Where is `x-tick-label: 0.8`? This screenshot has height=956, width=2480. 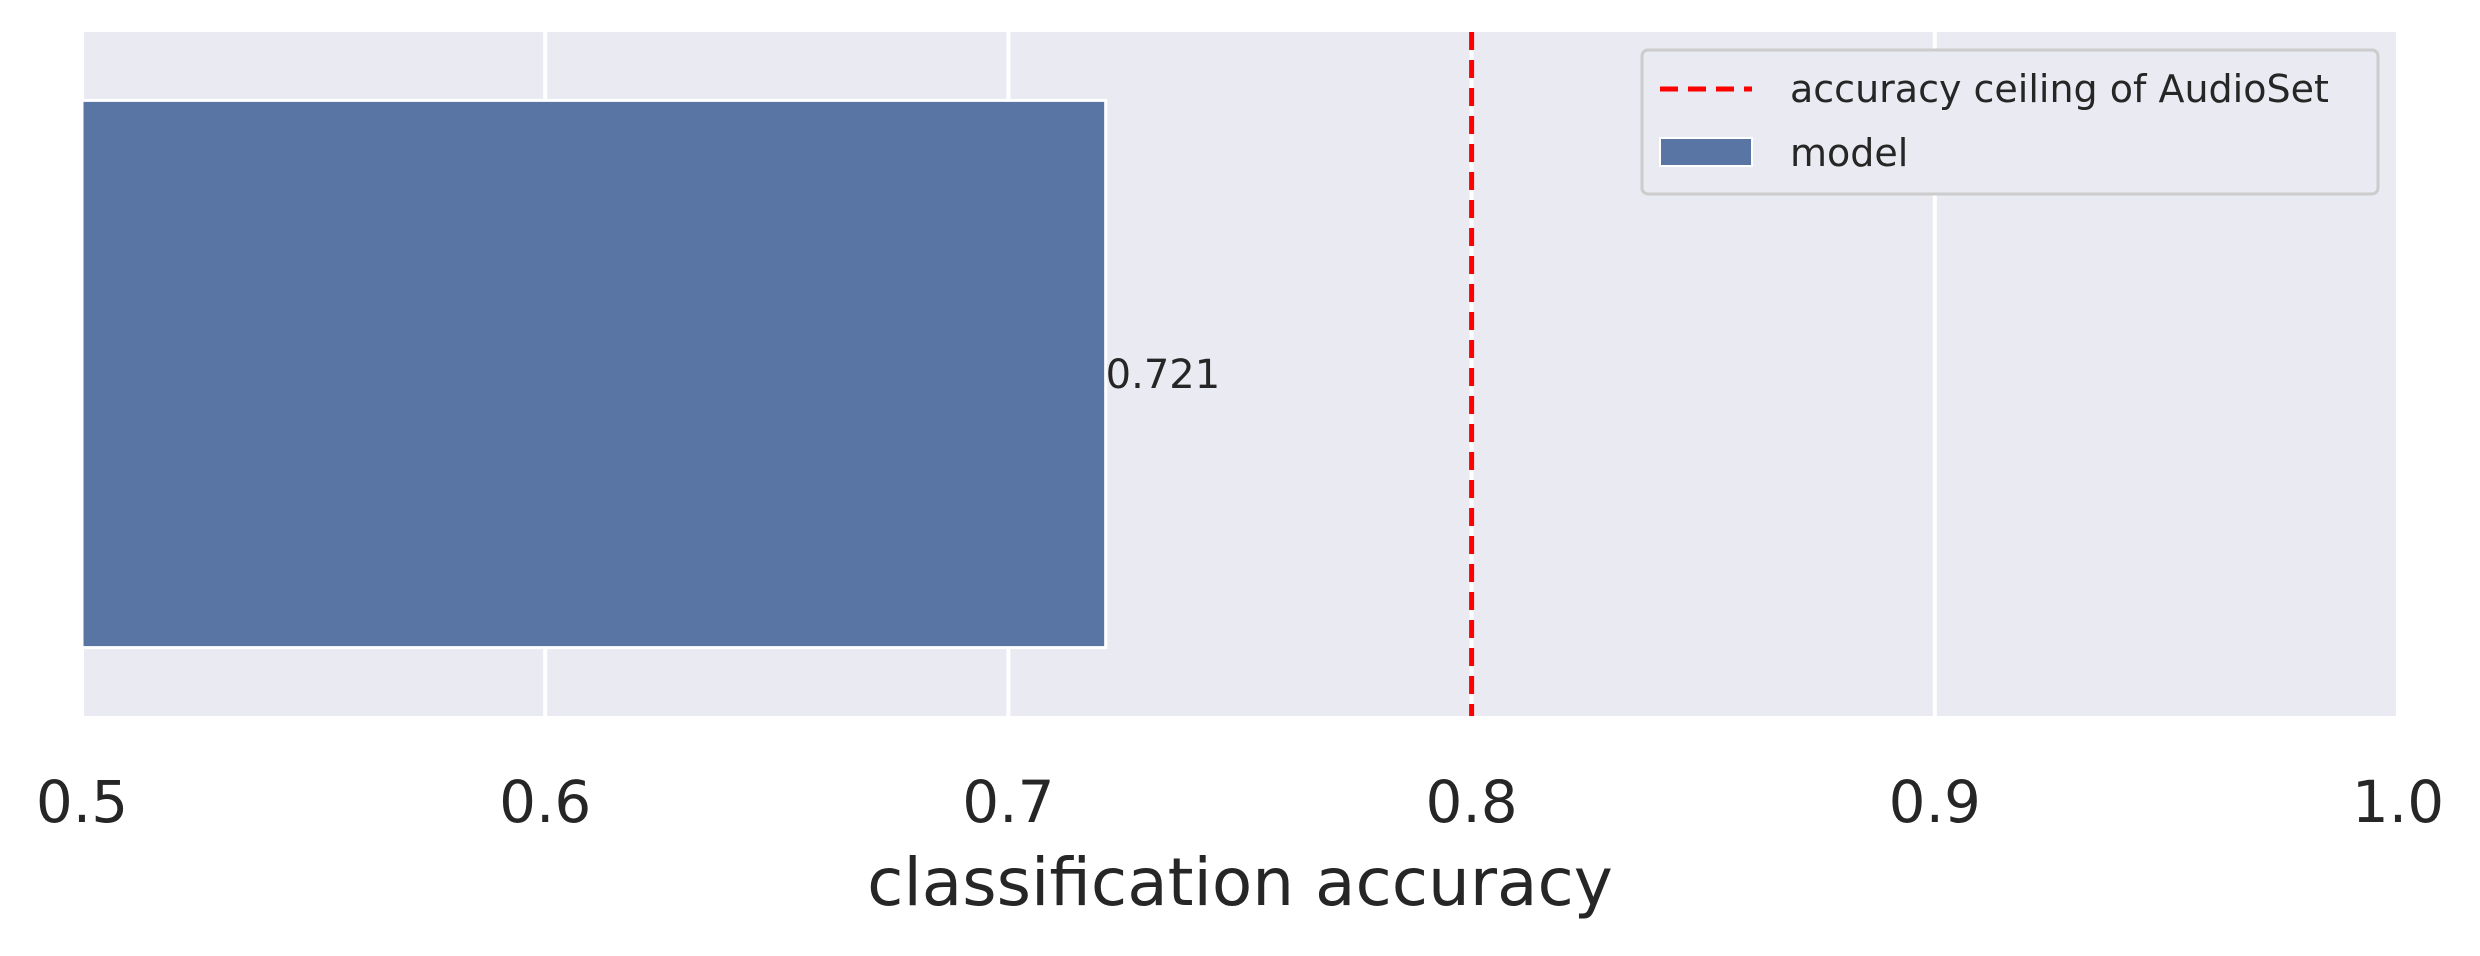 x-tick-label: 0.8 is located at coordinates (1471, 802).